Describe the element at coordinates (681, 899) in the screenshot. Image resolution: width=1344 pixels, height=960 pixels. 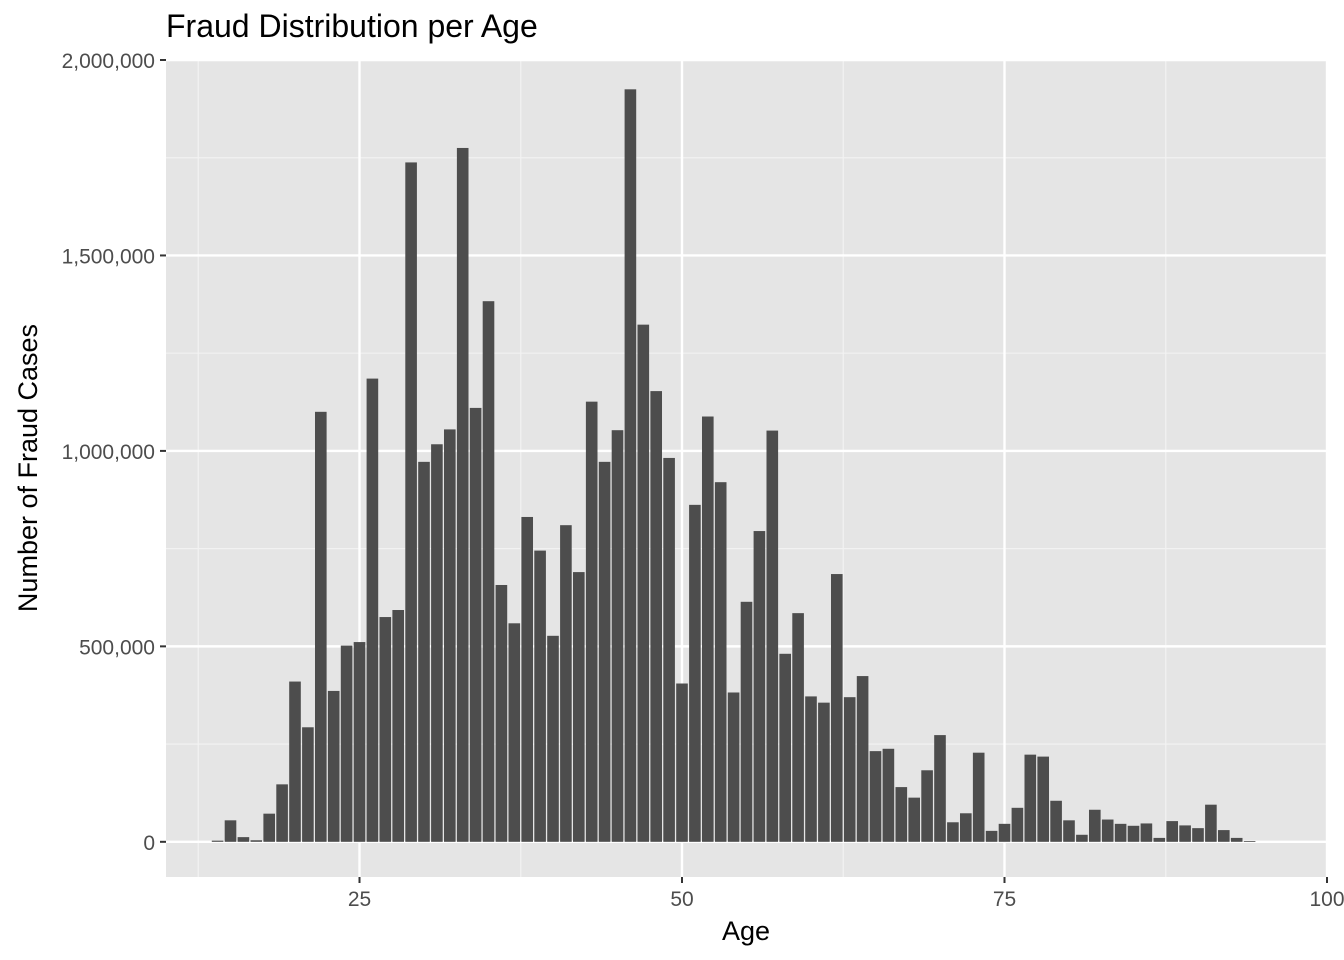
I see `x-tick-label: 50` at that location.